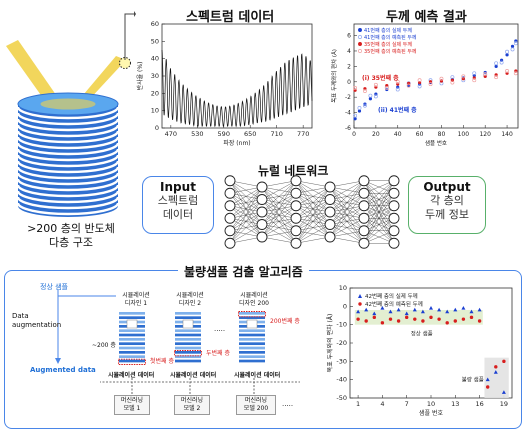  Describe the element at coordinates (341, 325) in the screenshot. I see `y-tick-label: -10` at that location.